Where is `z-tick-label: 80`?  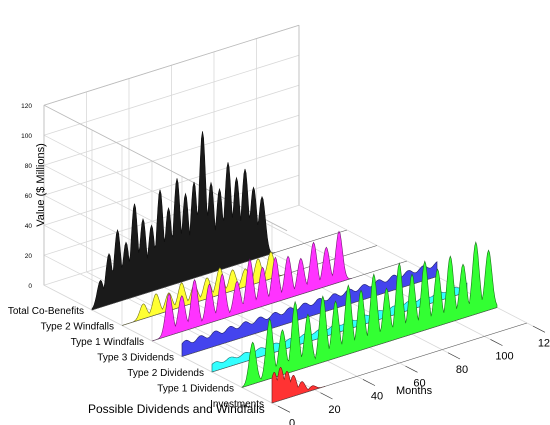
z-tick-label: 80 is located at coordinates (29, 166).